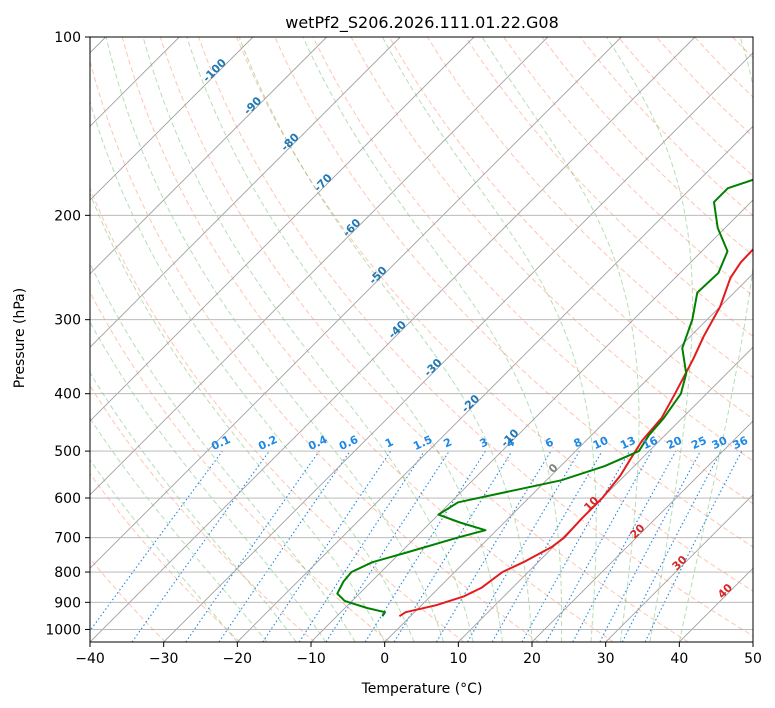 The height and width of the screenshot is (708, 775). Describe the element at coordinates (20, 338) in the screenshot. I see `y-axis-label: Pressure (hPa)` at that location.